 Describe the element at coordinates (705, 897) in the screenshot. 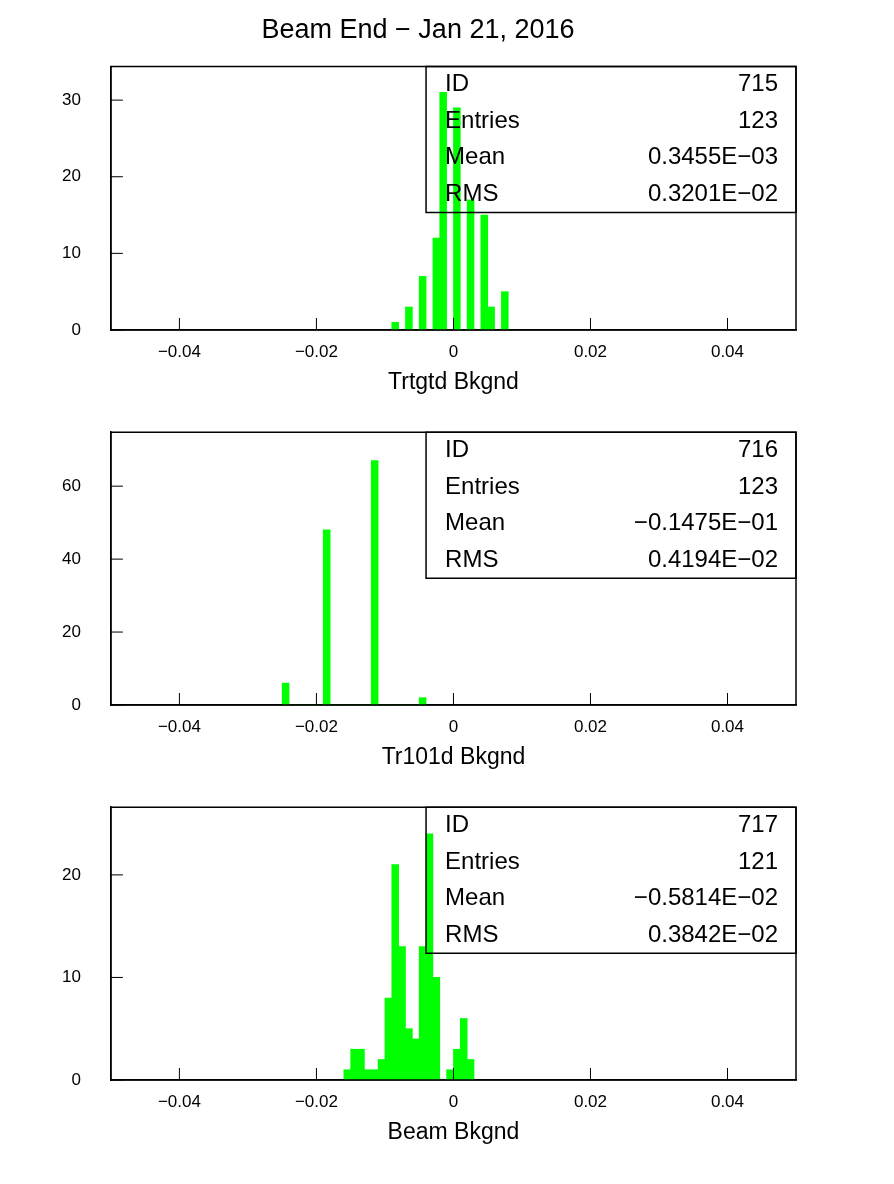

I see `annotation: −0.5814E−02` at that location.